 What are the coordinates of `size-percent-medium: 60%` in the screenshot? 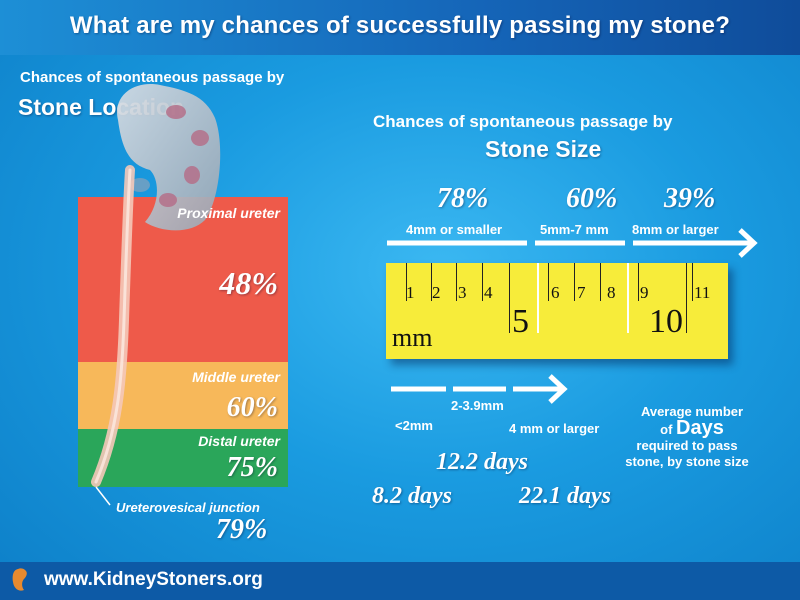 It's located at (592, 198).